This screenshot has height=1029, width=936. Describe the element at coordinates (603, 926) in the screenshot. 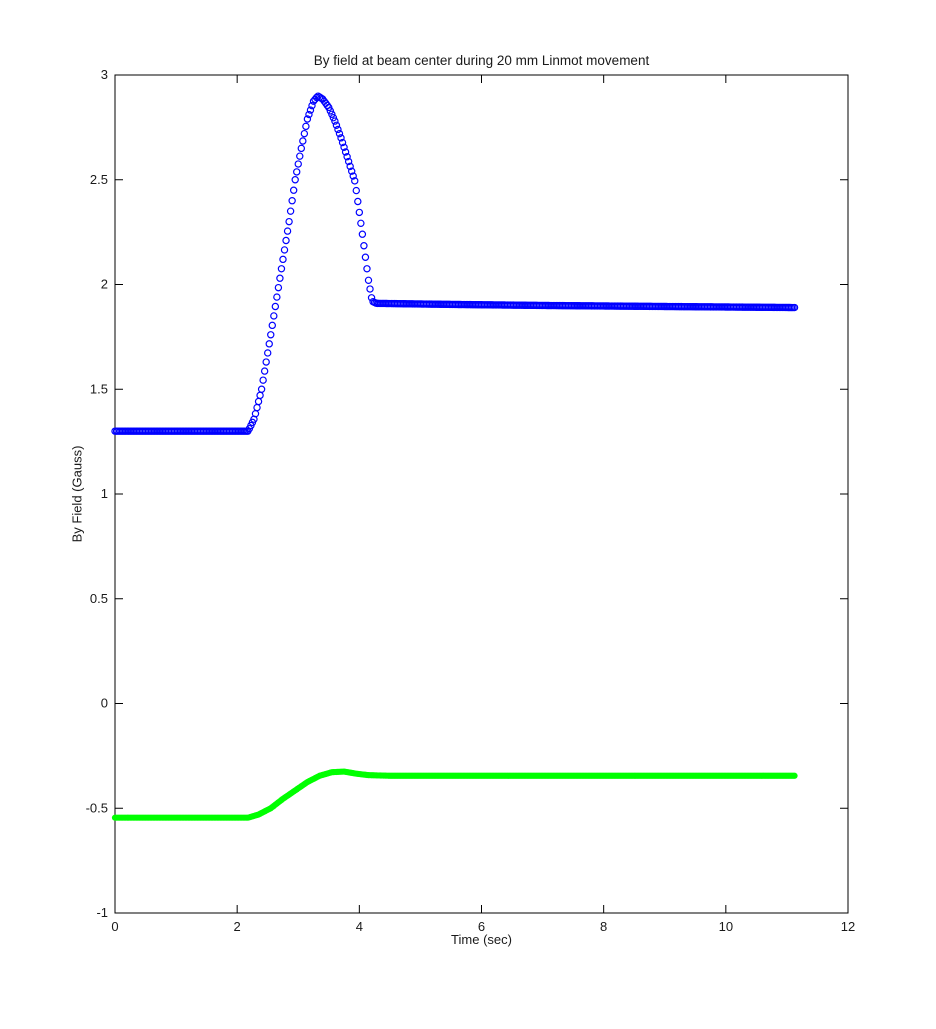

I see `x-tick-label: 8` at that location.